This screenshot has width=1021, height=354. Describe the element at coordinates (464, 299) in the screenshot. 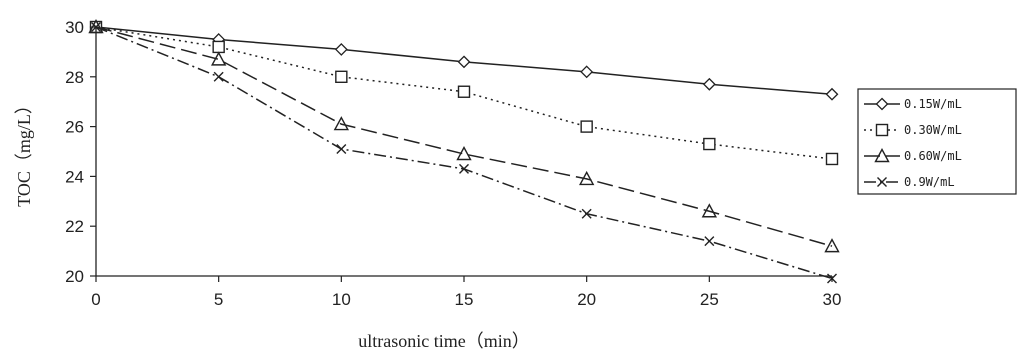

I see `x-tick-label: 15` at that location.